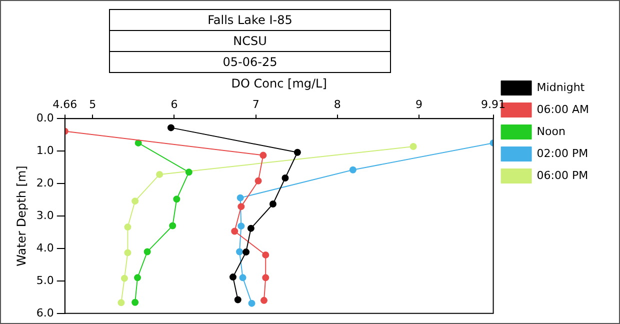 Image resolution: width=620 pixels, height=324 pixels. What do you see at coordinates (256, 104) in the screenshot?
I see `x-tick-label: 7` at bounding box center [256, 104].